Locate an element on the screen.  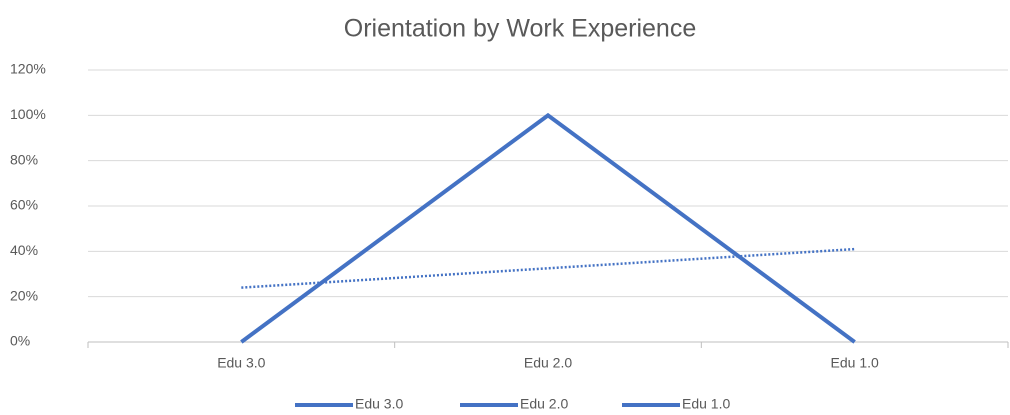
y-tick-label: 120% is located at coordinates (28, 69).